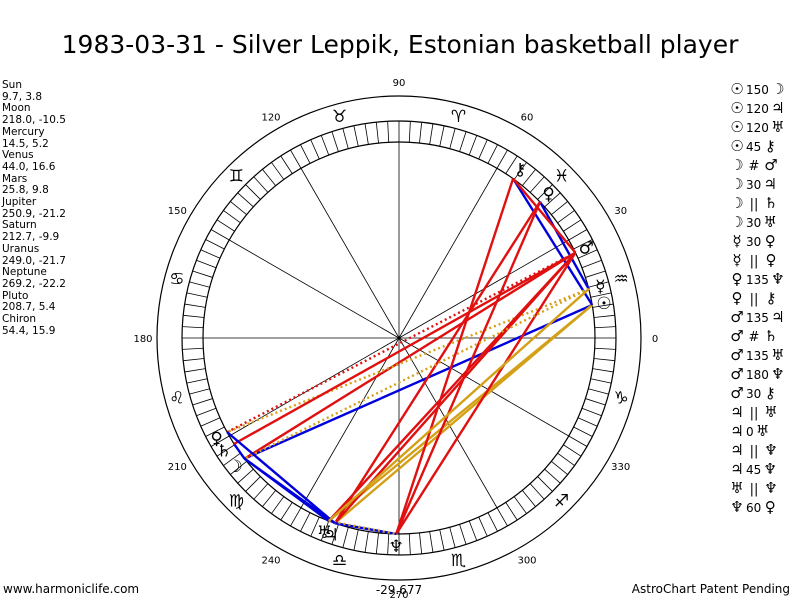  Describe the element at coordinates (757, 241) in the screenshot. I see `aspect-row: ☿ 30 ♀` at that location.